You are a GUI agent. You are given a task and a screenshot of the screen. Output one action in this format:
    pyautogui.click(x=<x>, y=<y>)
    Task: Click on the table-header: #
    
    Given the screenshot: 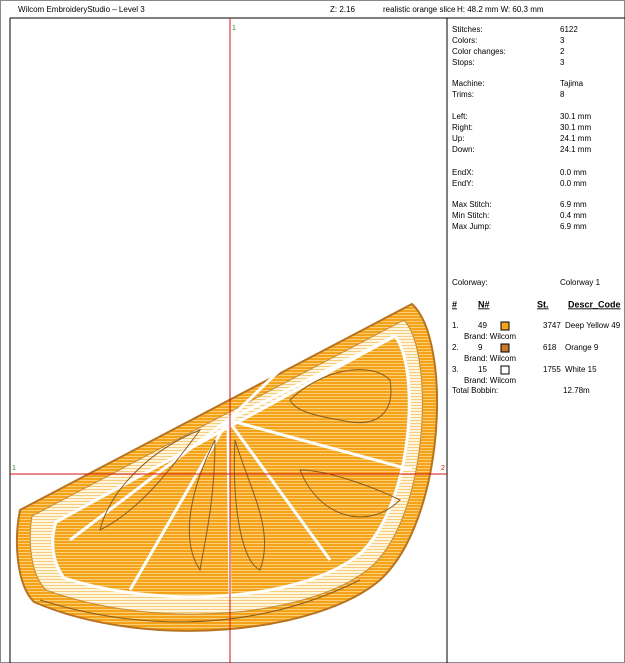 What is the action you would take?
    pyautogui.click(x=454, y=304)
    